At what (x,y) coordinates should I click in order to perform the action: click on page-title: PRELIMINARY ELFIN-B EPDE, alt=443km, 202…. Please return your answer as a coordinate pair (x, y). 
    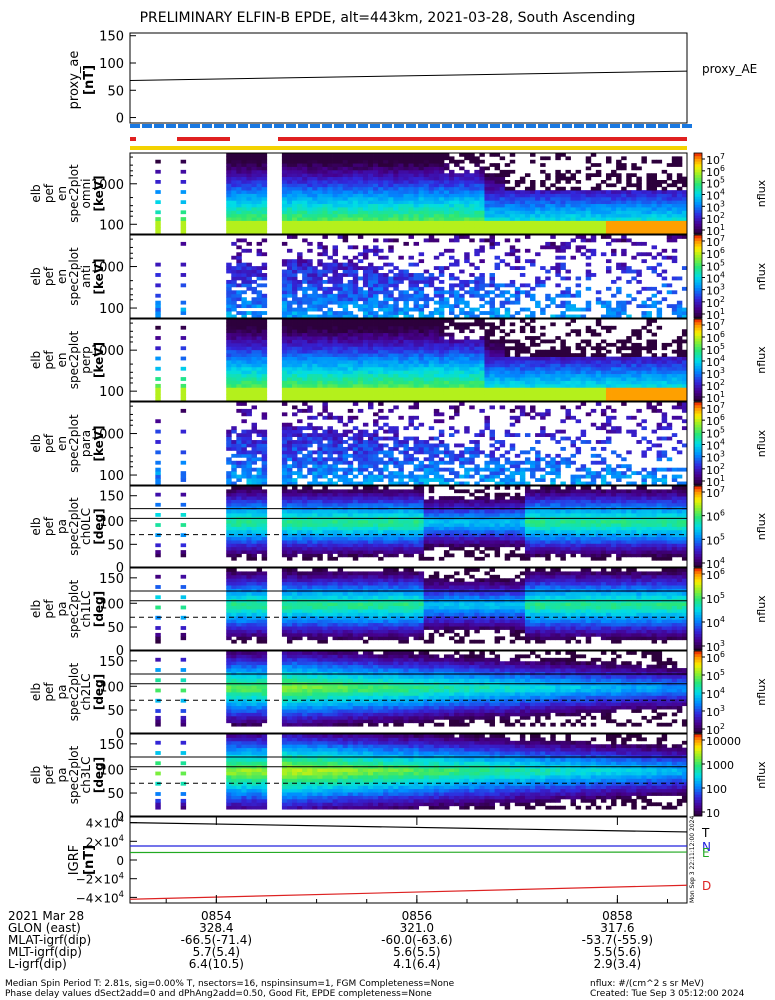
    Looking at the image, I should click on (387, 18).